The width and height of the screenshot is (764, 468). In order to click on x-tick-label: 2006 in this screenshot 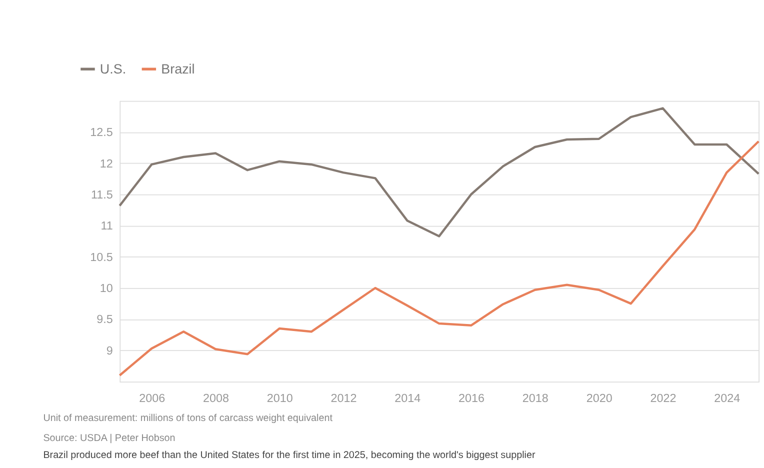, I will do `click(152, 398)`.